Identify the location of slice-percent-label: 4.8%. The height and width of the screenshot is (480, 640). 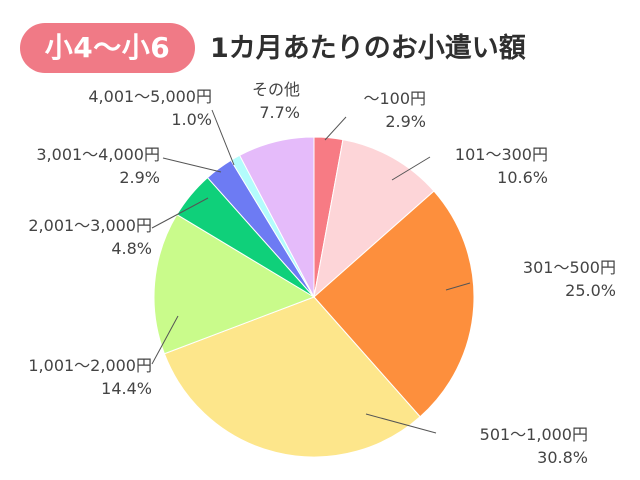
(131, 248).